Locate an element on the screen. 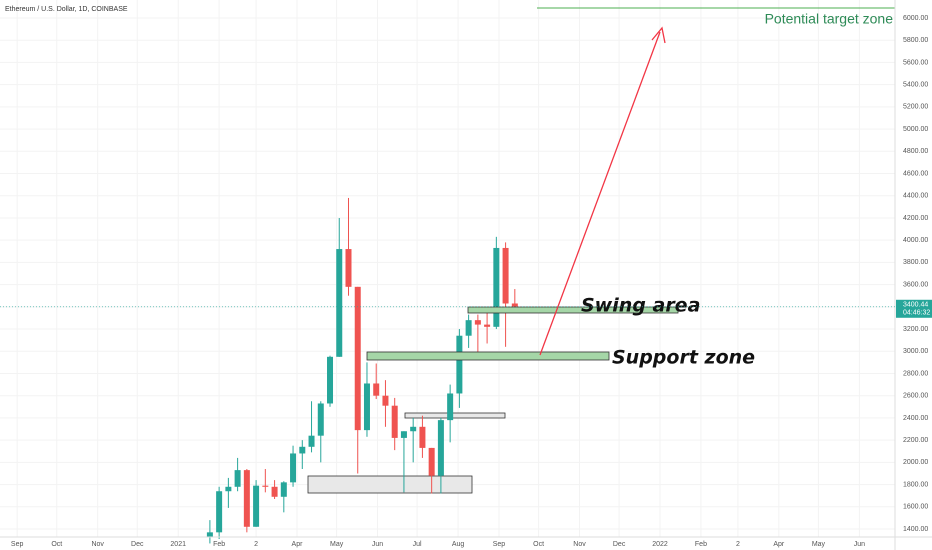 The height and width of the screenshot is (550, 932). y-tick-label: 1400.00 is located at coordinates (915, 529).